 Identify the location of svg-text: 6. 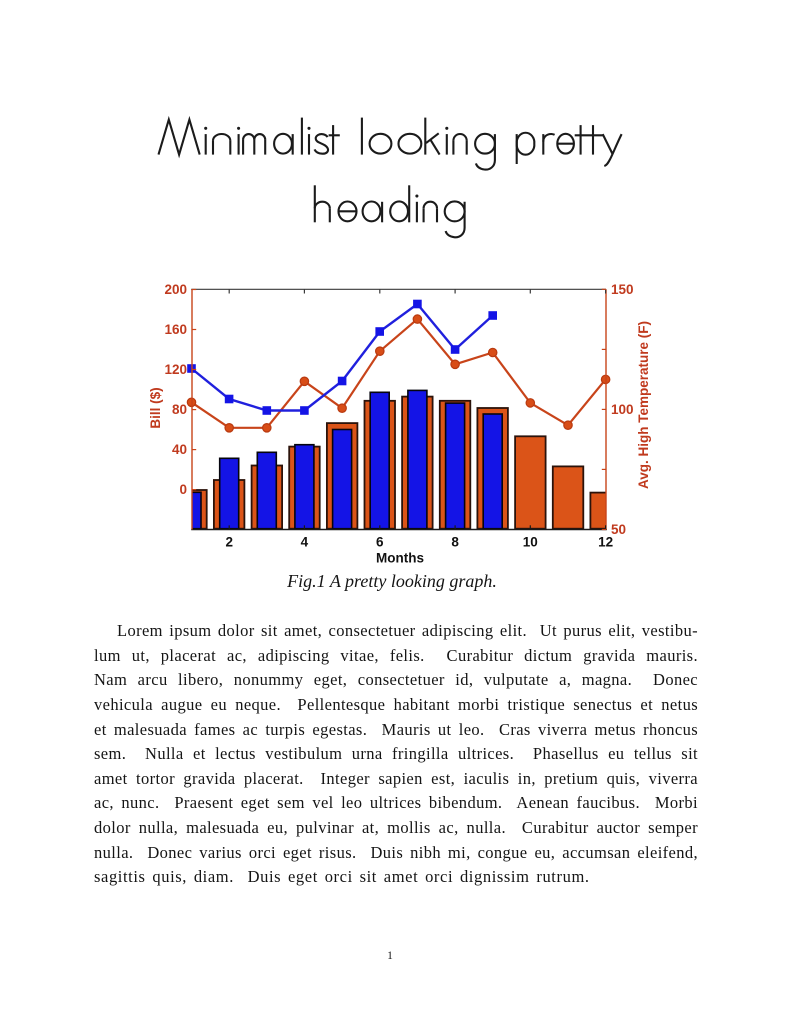
(380, 542).